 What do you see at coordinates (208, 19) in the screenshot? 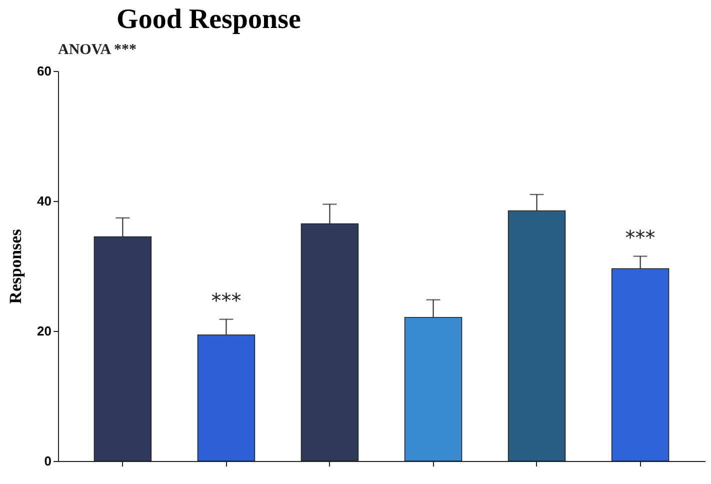
I see `chart-title: Good Response` at bounding box center [208, 19].